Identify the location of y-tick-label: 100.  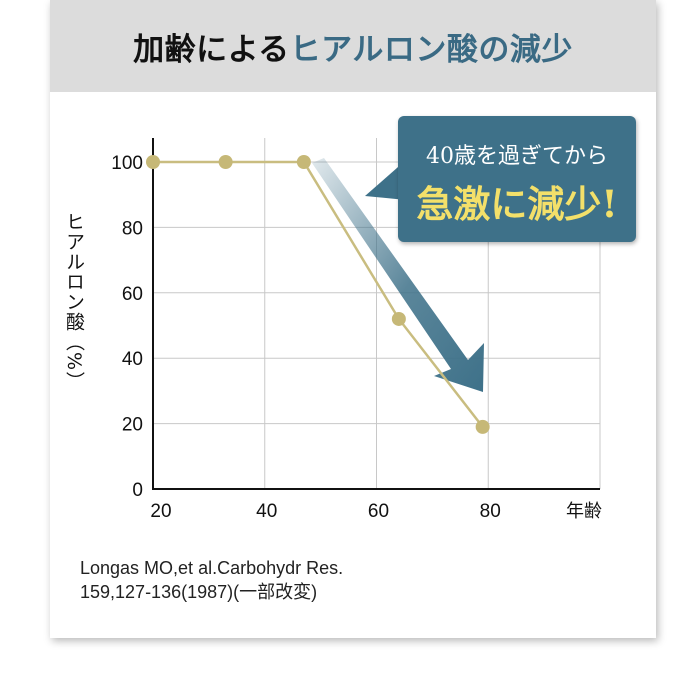
(127, 163).